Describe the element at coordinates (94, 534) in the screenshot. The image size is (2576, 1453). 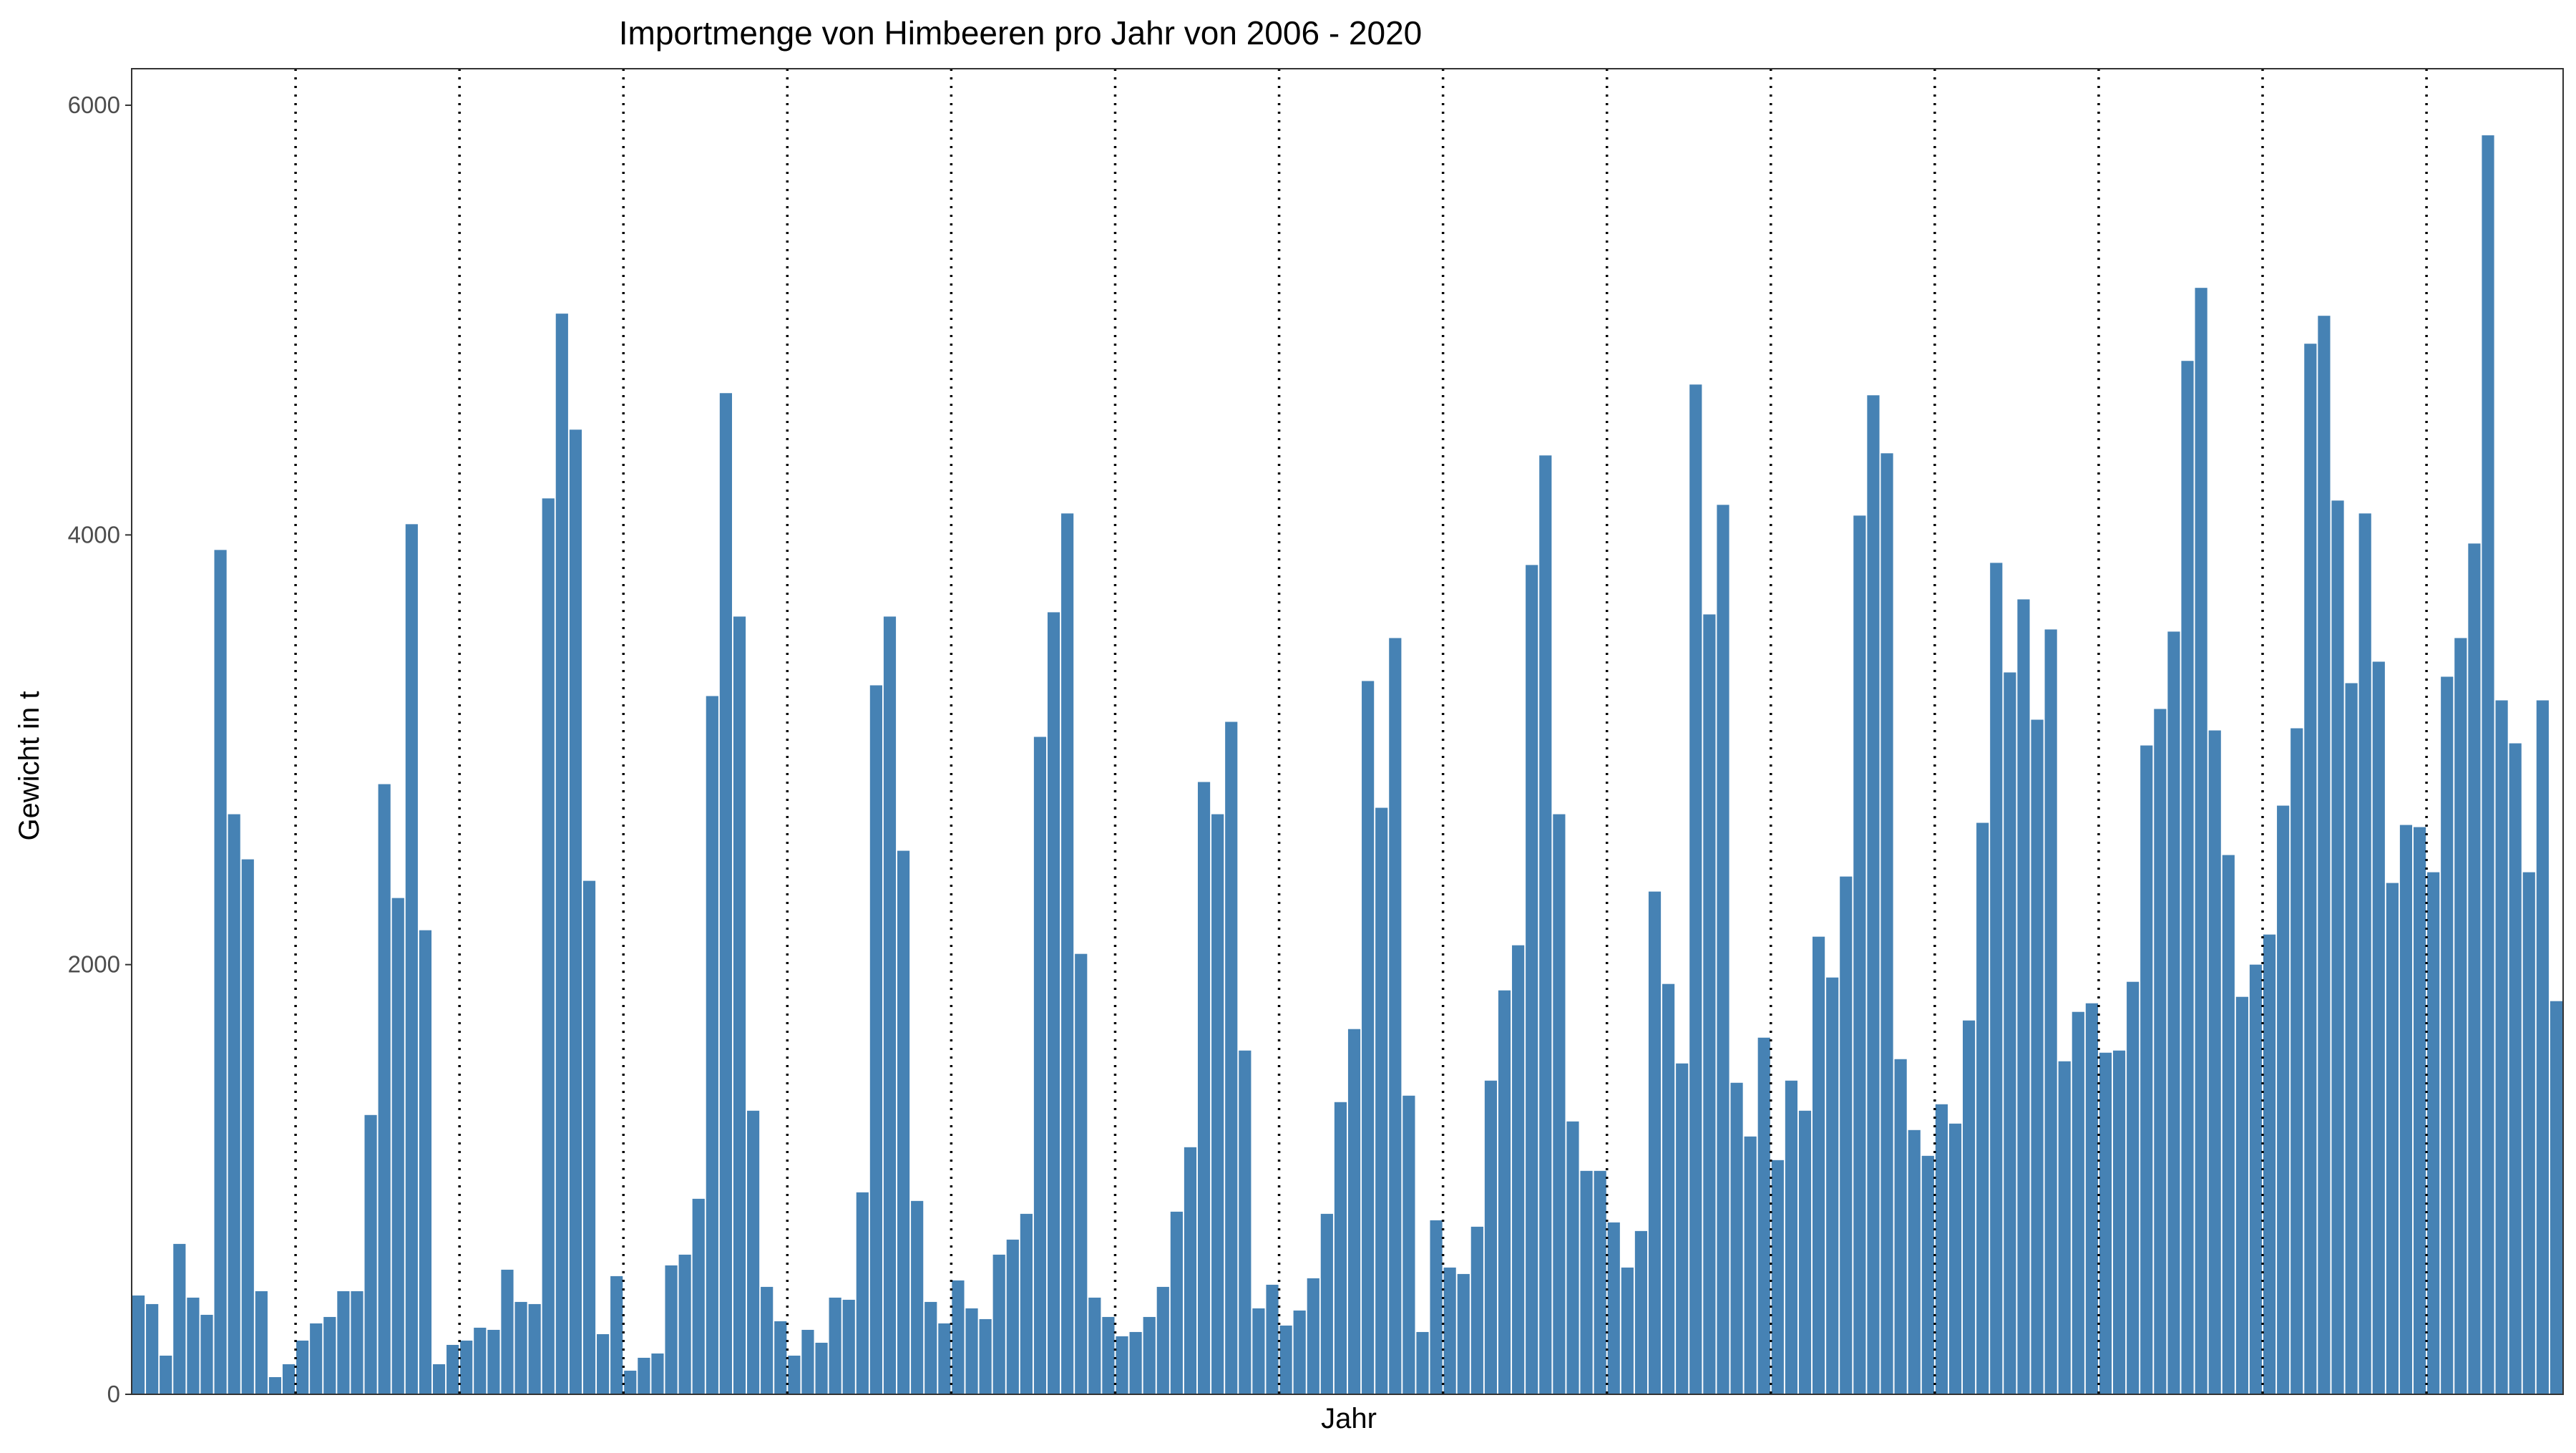
I see `y-tick-label: 4000` at that location.